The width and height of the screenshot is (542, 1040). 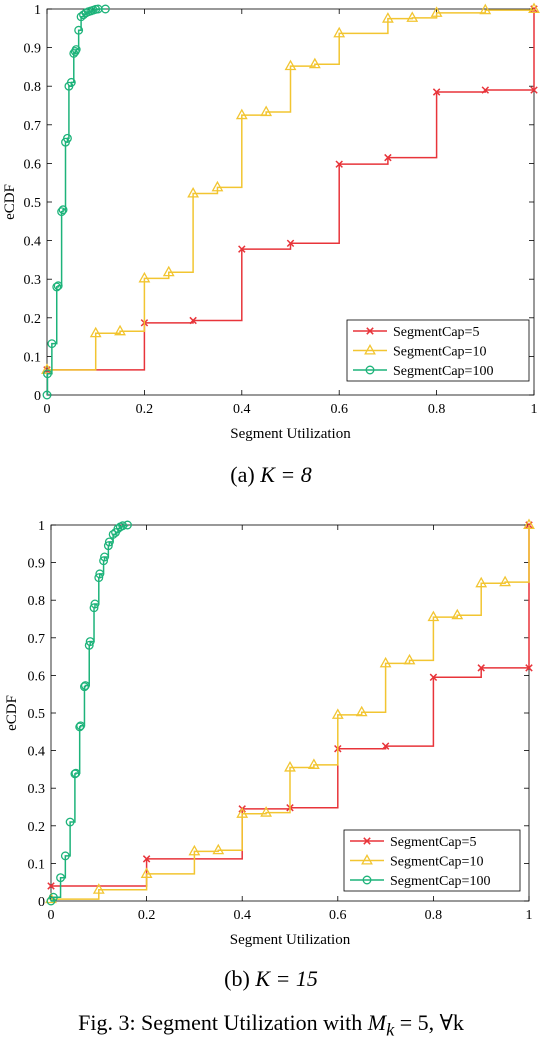 I want to click on legend-label-0-1: SegmentCap=10, so click(x=439, y=352).